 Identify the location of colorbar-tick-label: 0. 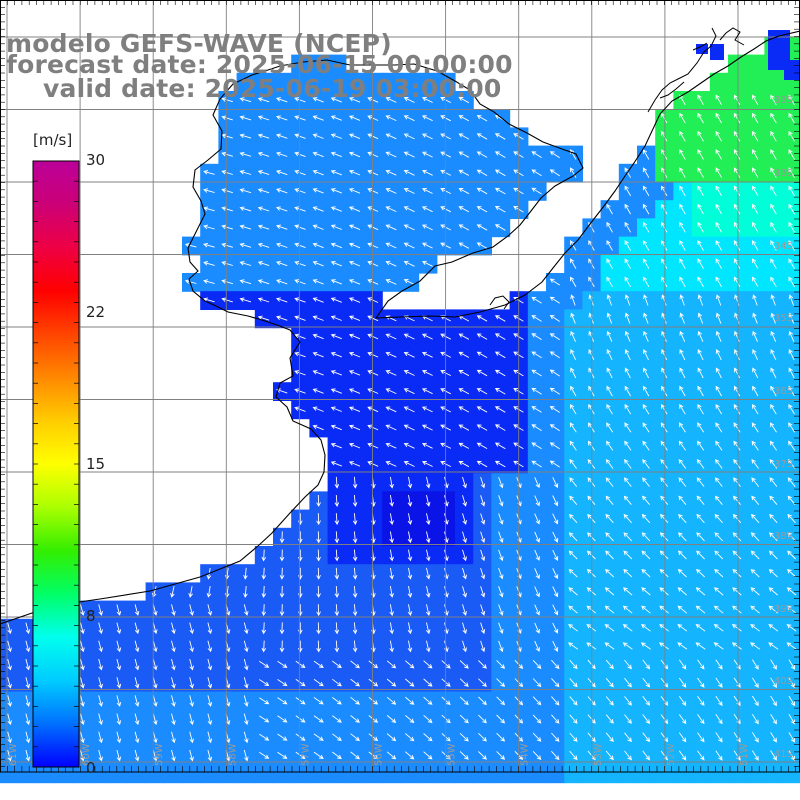
(91, 768).